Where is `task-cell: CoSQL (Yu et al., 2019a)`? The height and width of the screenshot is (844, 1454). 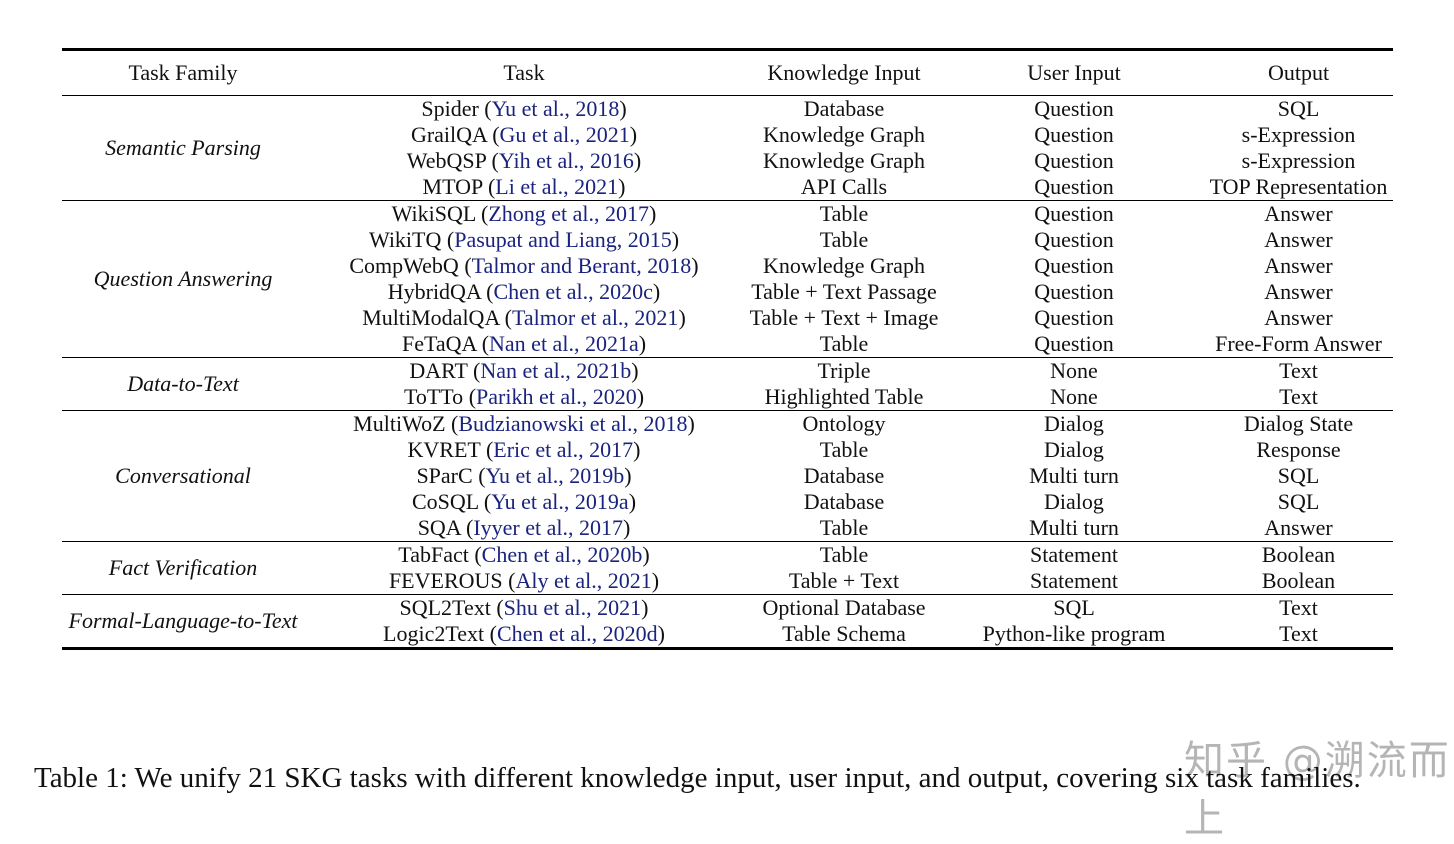
task-cell: CoSQL (Yu et al., 2019a) is located at coordinates (524, 501).